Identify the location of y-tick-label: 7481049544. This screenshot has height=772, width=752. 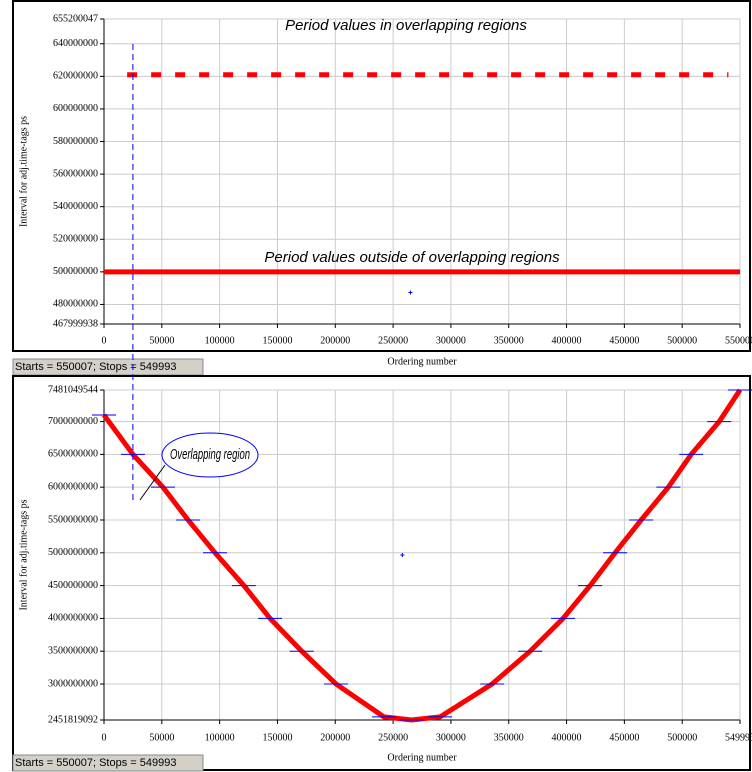
(73, 389).